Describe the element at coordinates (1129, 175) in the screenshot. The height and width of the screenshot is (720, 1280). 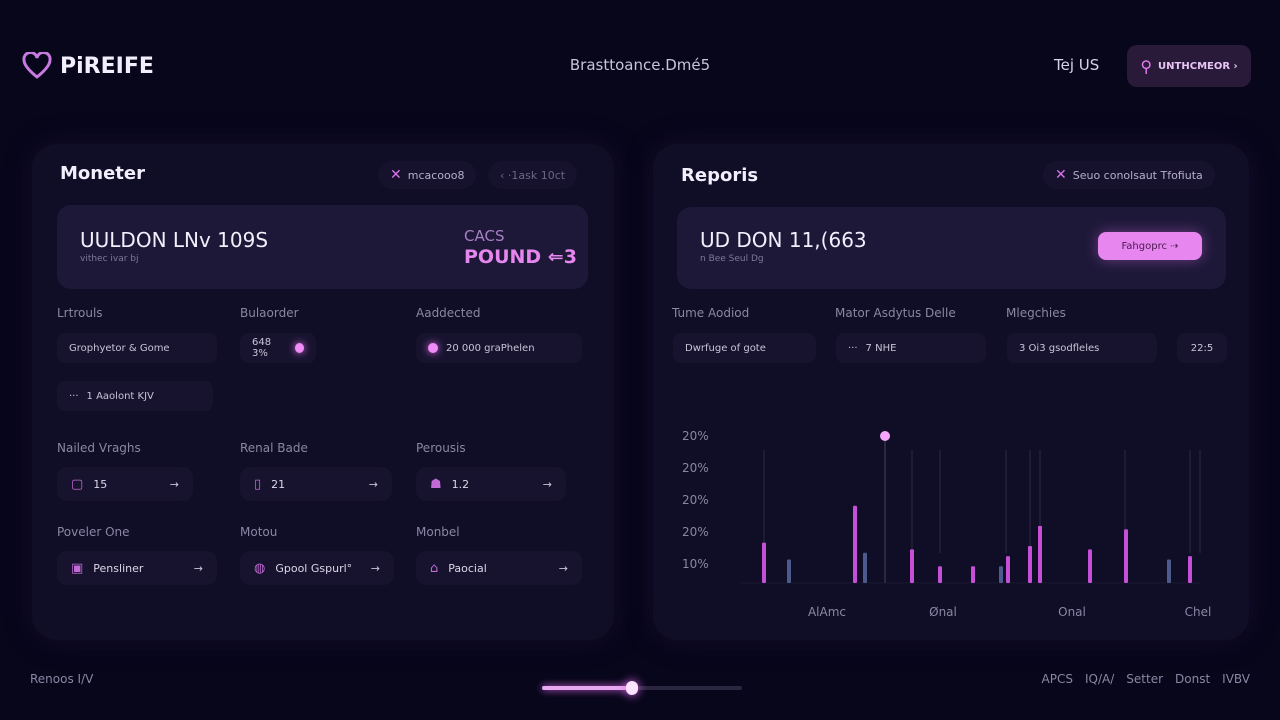
I see `reports-filter-chip: ✕ Seuo conolsaut Tfofiuta` at that location.